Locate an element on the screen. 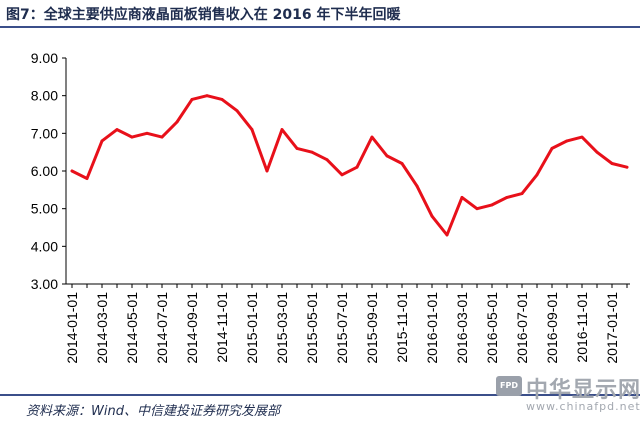  x-tick-label: 2015-03-01 is located at coordinates (282, 328).